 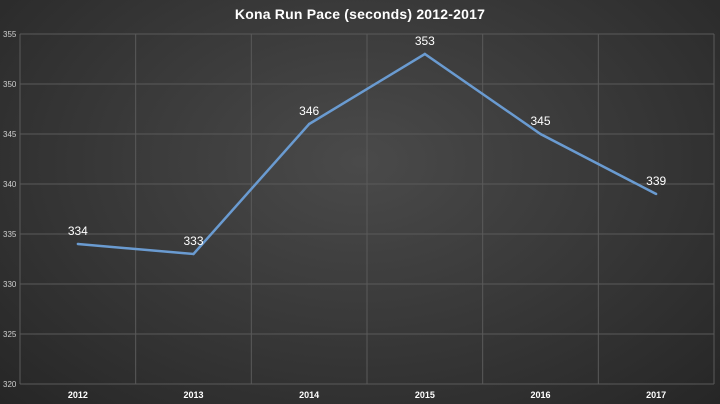 What do you see at coordinates (10, 84) in the screenshot?
I see `y-tick-label: 350` at bounding box center [10, 84].